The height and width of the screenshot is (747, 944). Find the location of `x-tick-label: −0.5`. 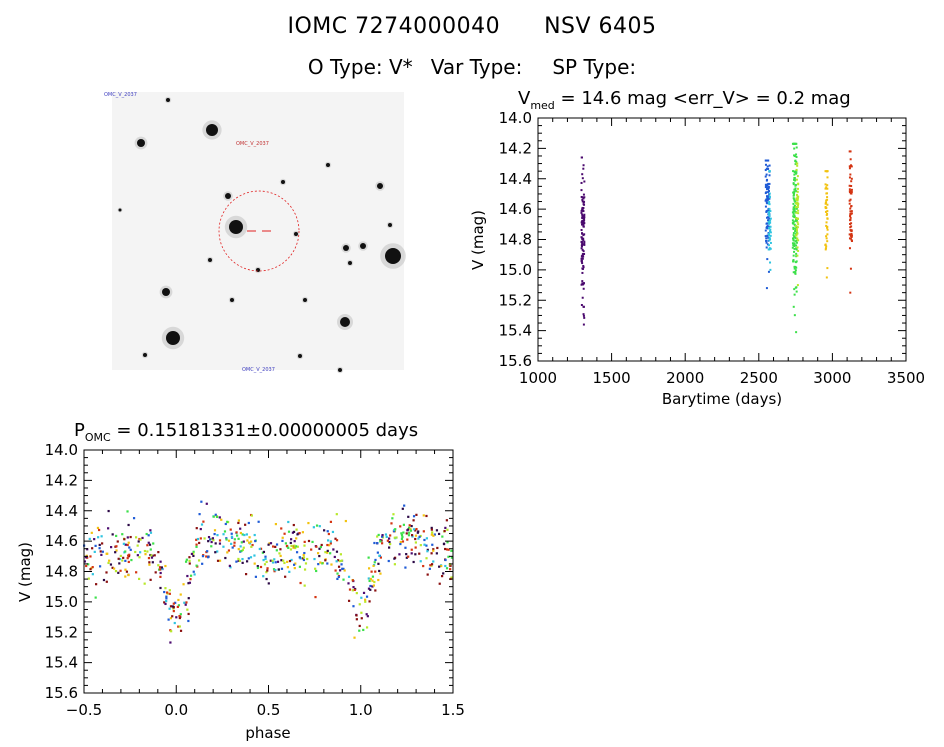

x-tick-label: −0.5 is located at coordinates (84, 710).